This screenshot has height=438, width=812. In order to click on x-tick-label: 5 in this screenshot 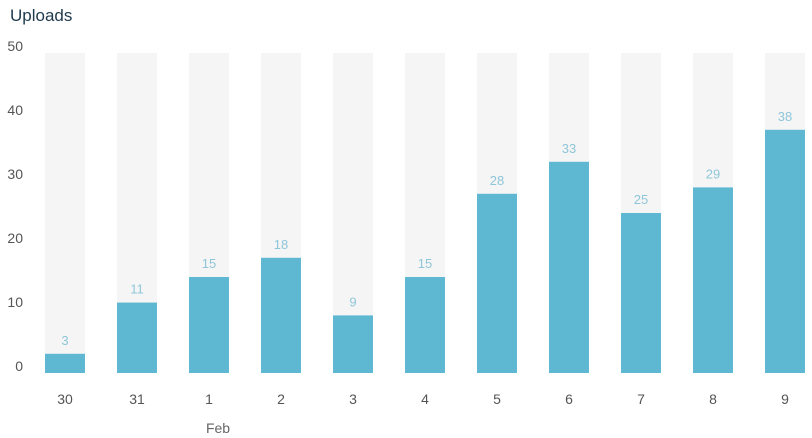, I will do `click(497, 399)`.